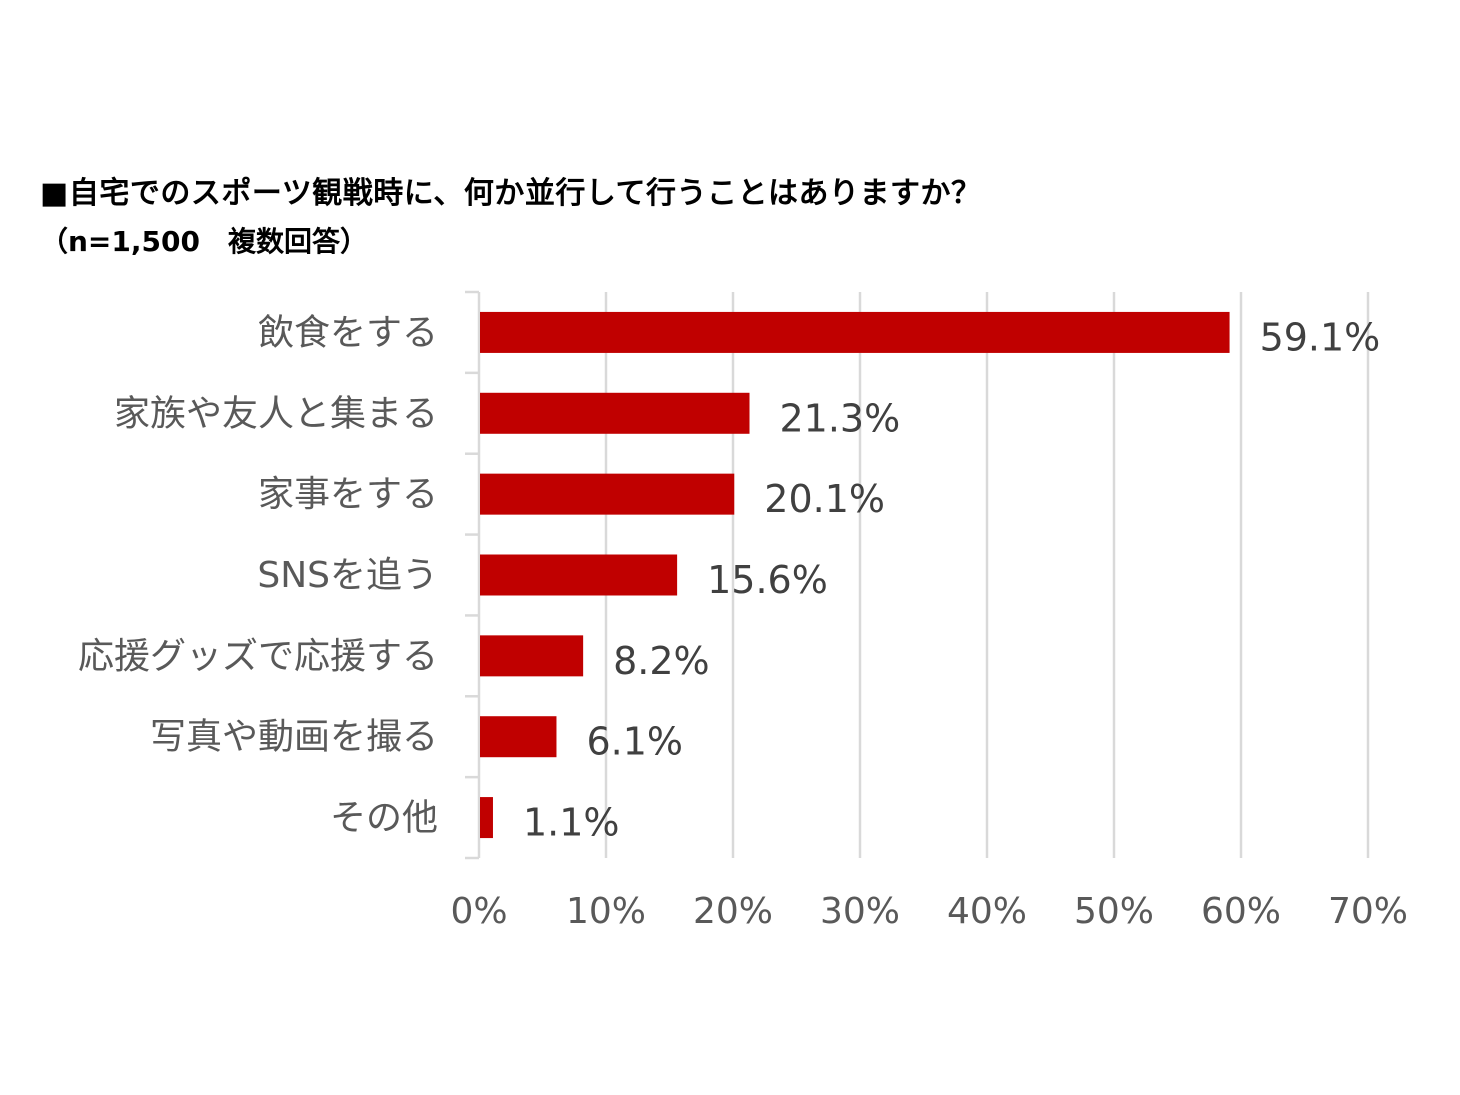 The image size is (1460, 1095). What do you see at coordinates (204, 241) in the screenshot?
I see `chart-subtitle: （n=1,500 複数回答）` at bounding box center [204, 241].